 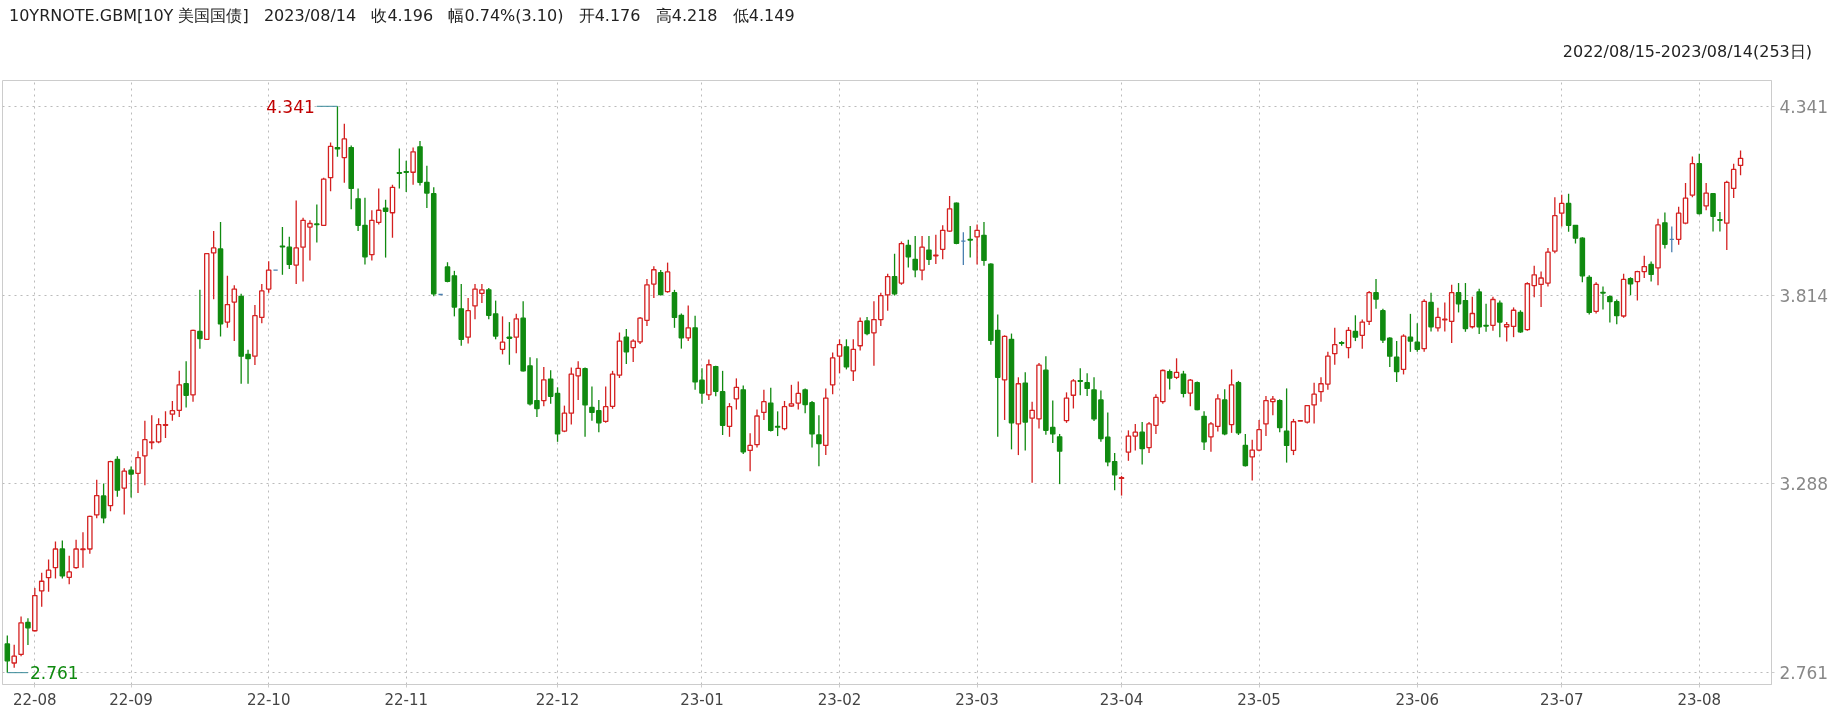 I want to click on x-tick-label: 23-06, so click(x=1417, y=699).